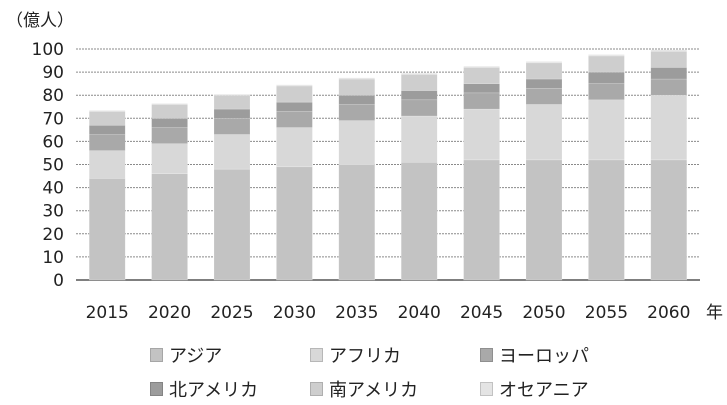  Describe the element at coordinates (481, 313) in the screenshot. I see `x-tick-label: 2045` at that location.